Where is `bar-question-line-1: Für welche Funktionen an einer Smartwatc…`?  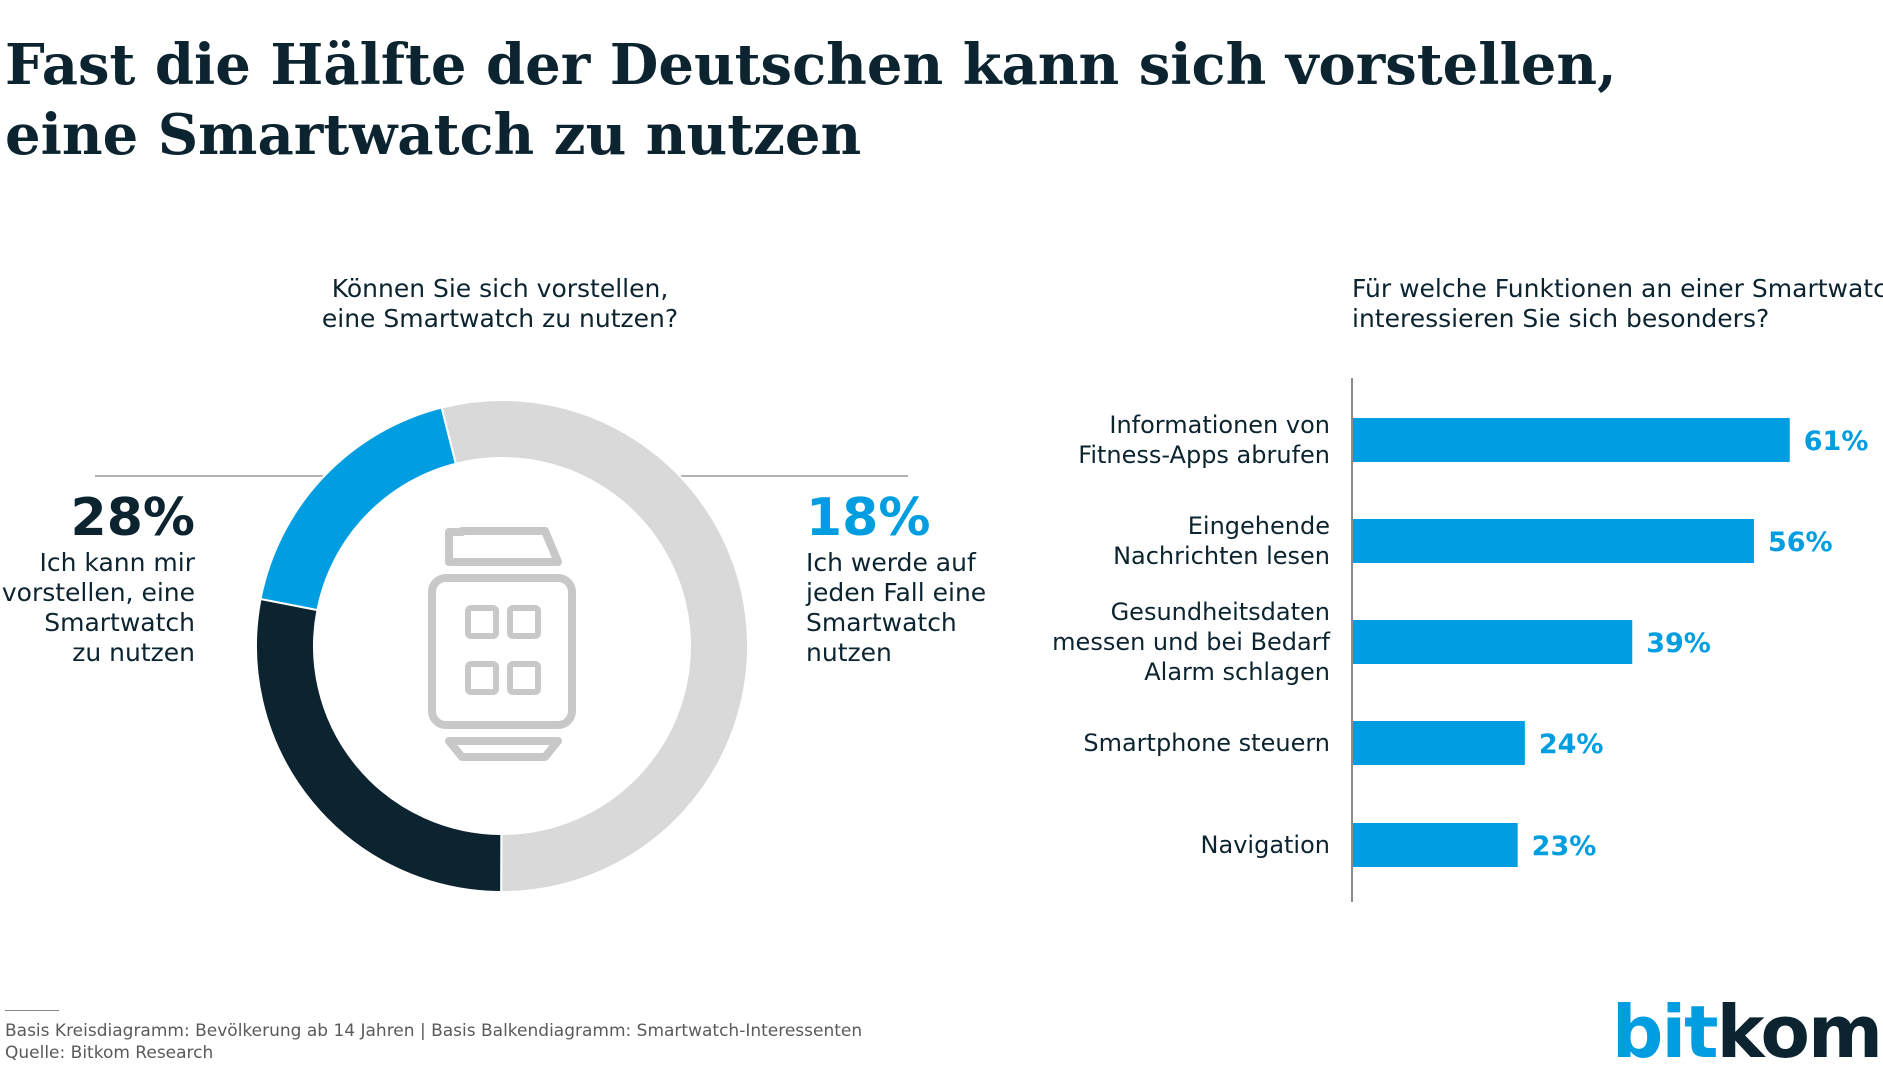
bar-question-line-1: Für welche Funktionen an einer Smartwatc… is located at coordinates (1617, 288).